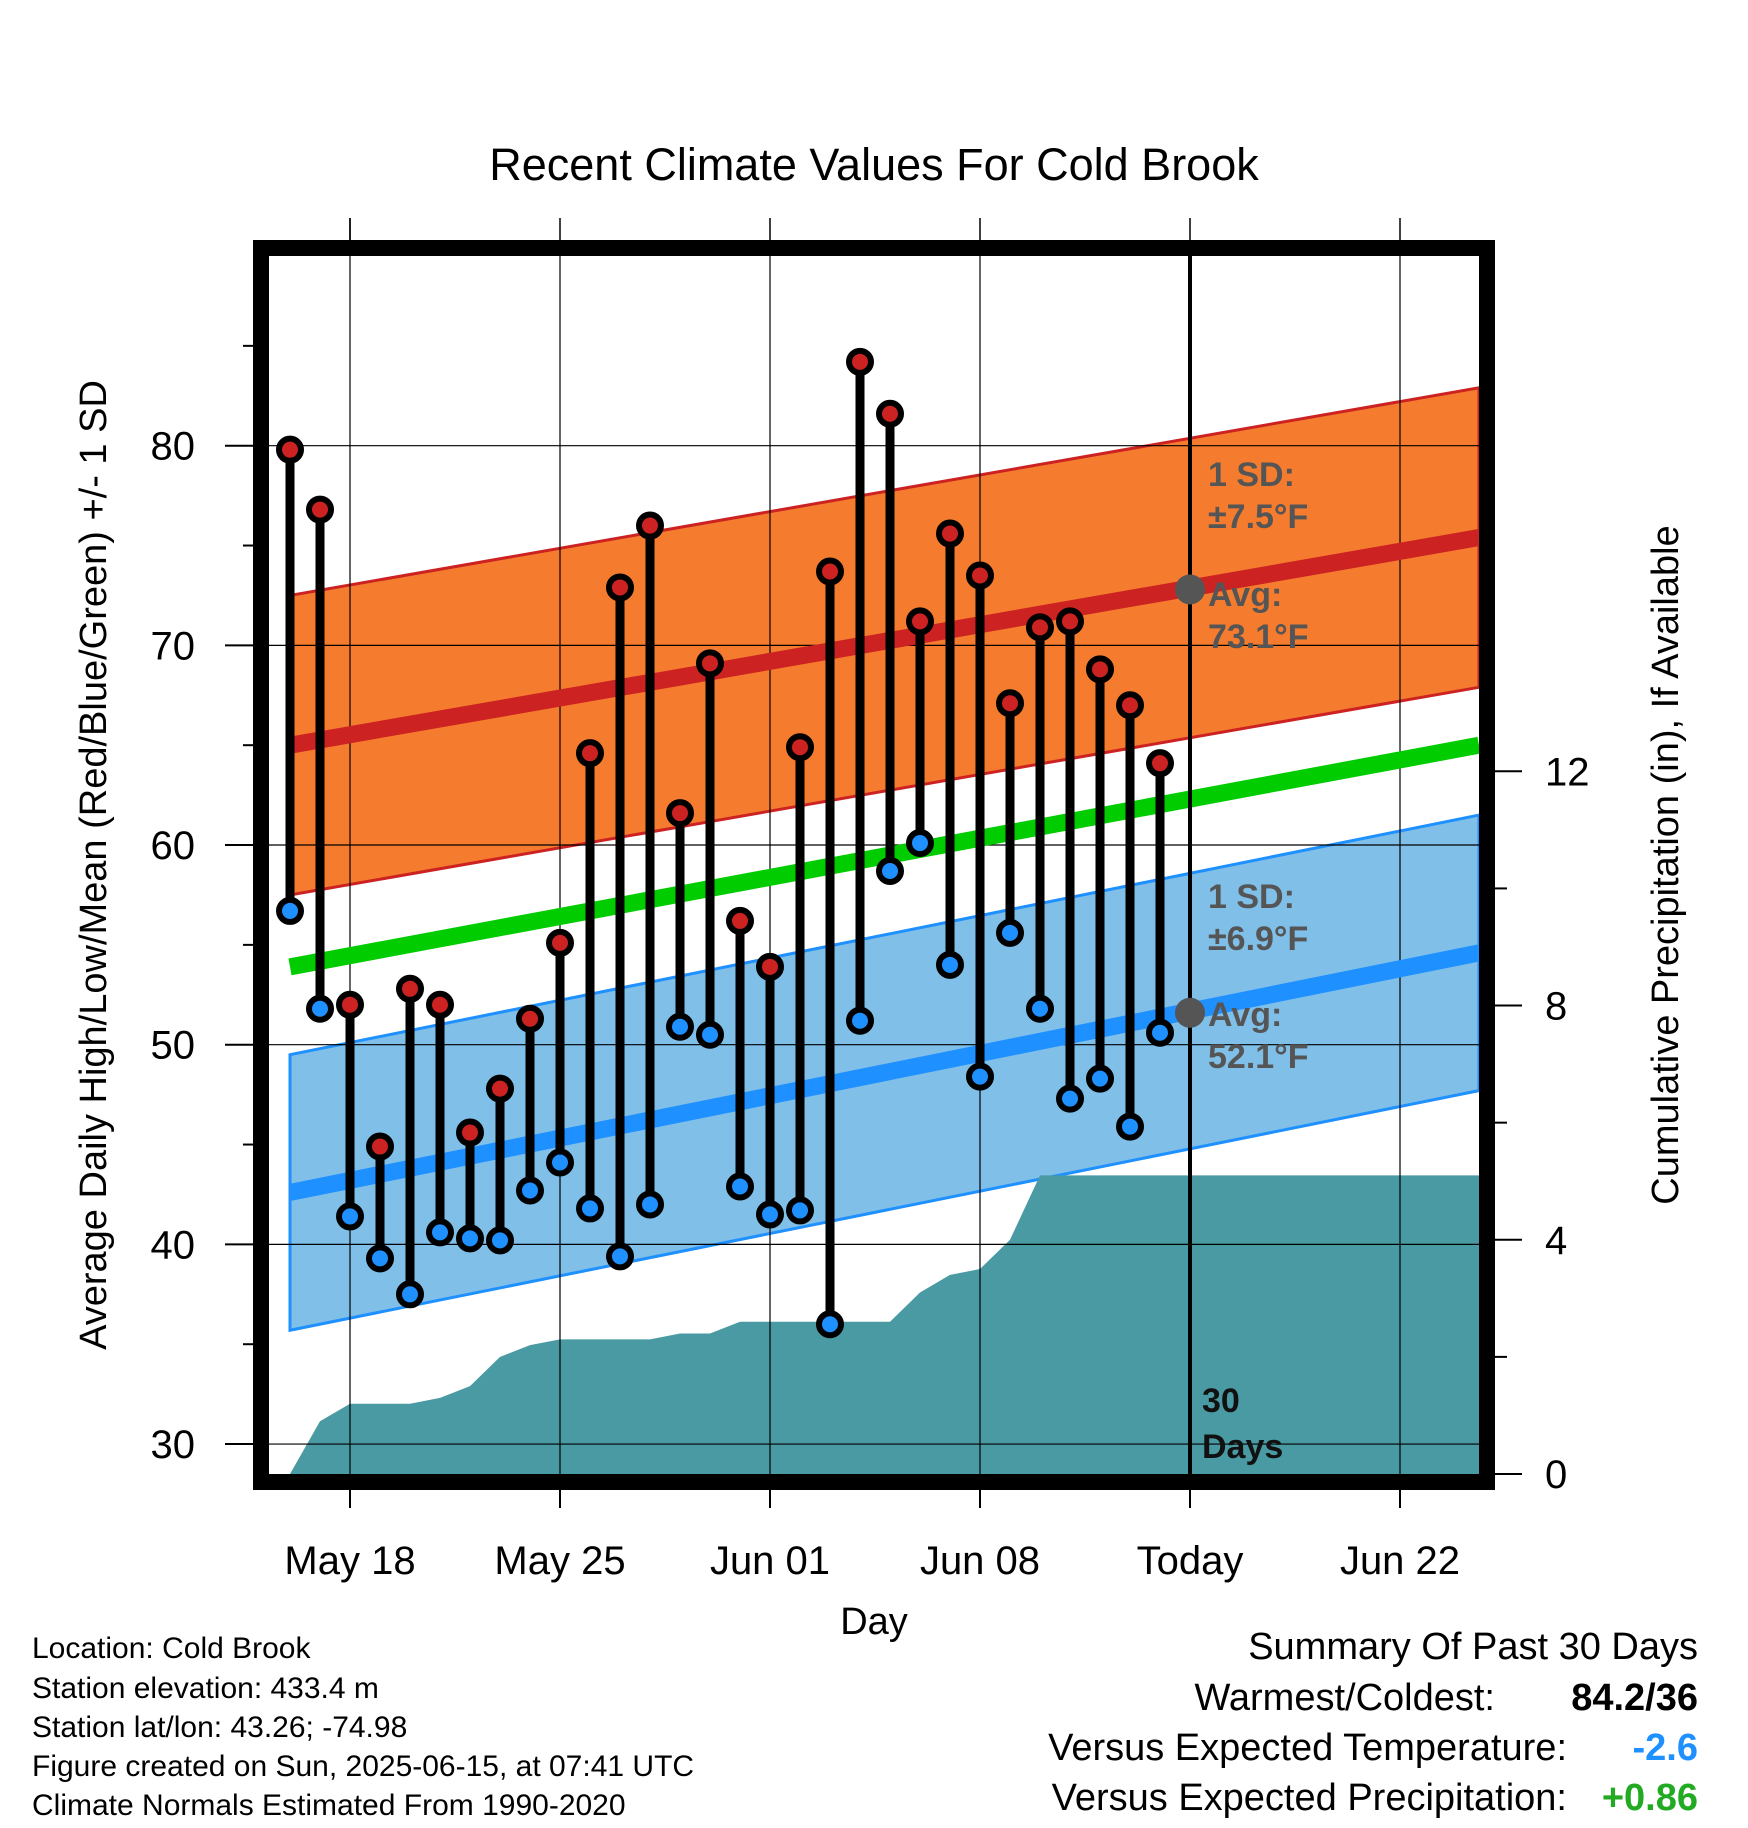 This screenshot has width=1748, height=1828. I want to click on y-tick-label: 80, so click(173, 447).